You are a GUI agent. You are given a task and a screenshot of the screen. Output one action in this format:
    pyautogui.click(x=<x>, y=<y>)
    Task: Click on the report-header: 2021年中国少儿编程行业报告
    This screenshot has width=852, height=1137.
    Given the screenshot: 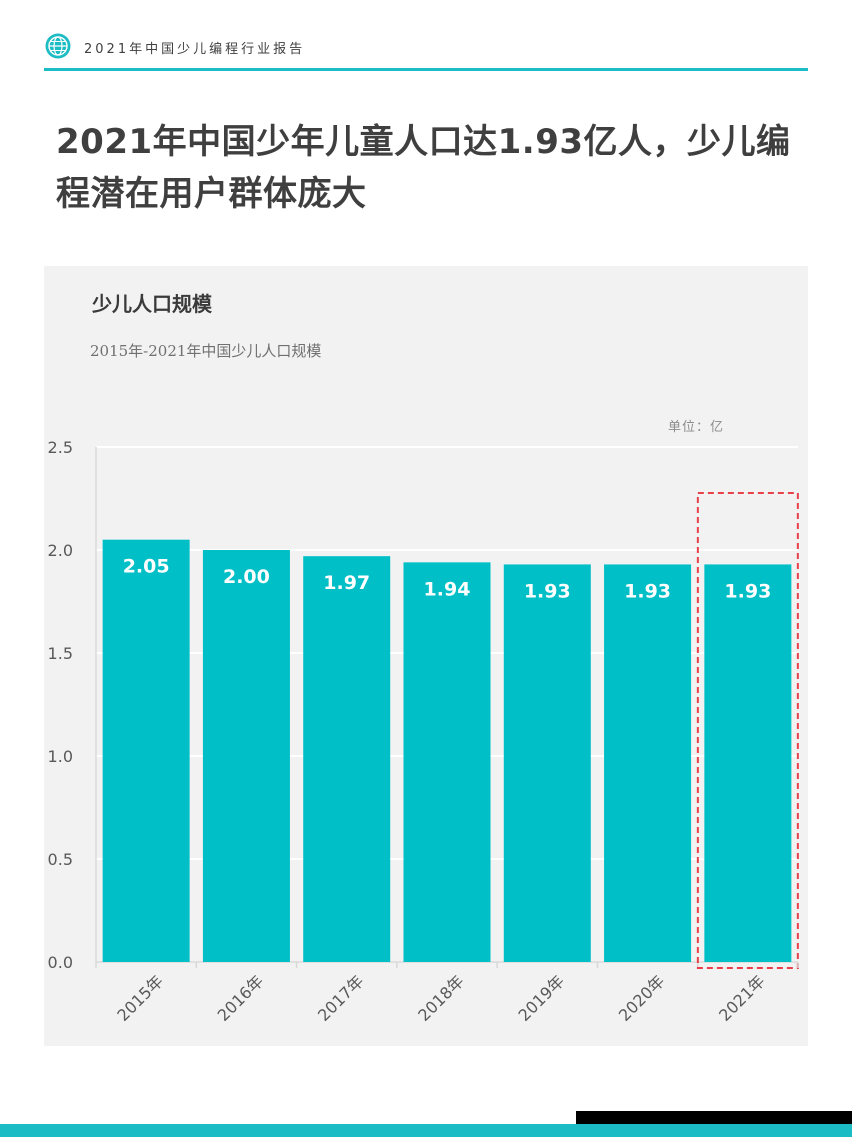 What is the action you would take?
    pyautogui.click(x=426, y=51)
    